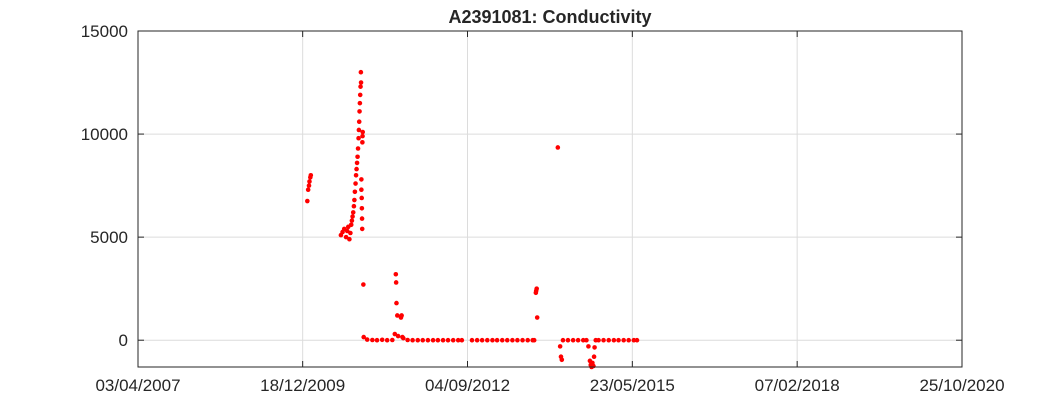  I want to click on x-tick-label: 03/04/2007, so click(137, 385).